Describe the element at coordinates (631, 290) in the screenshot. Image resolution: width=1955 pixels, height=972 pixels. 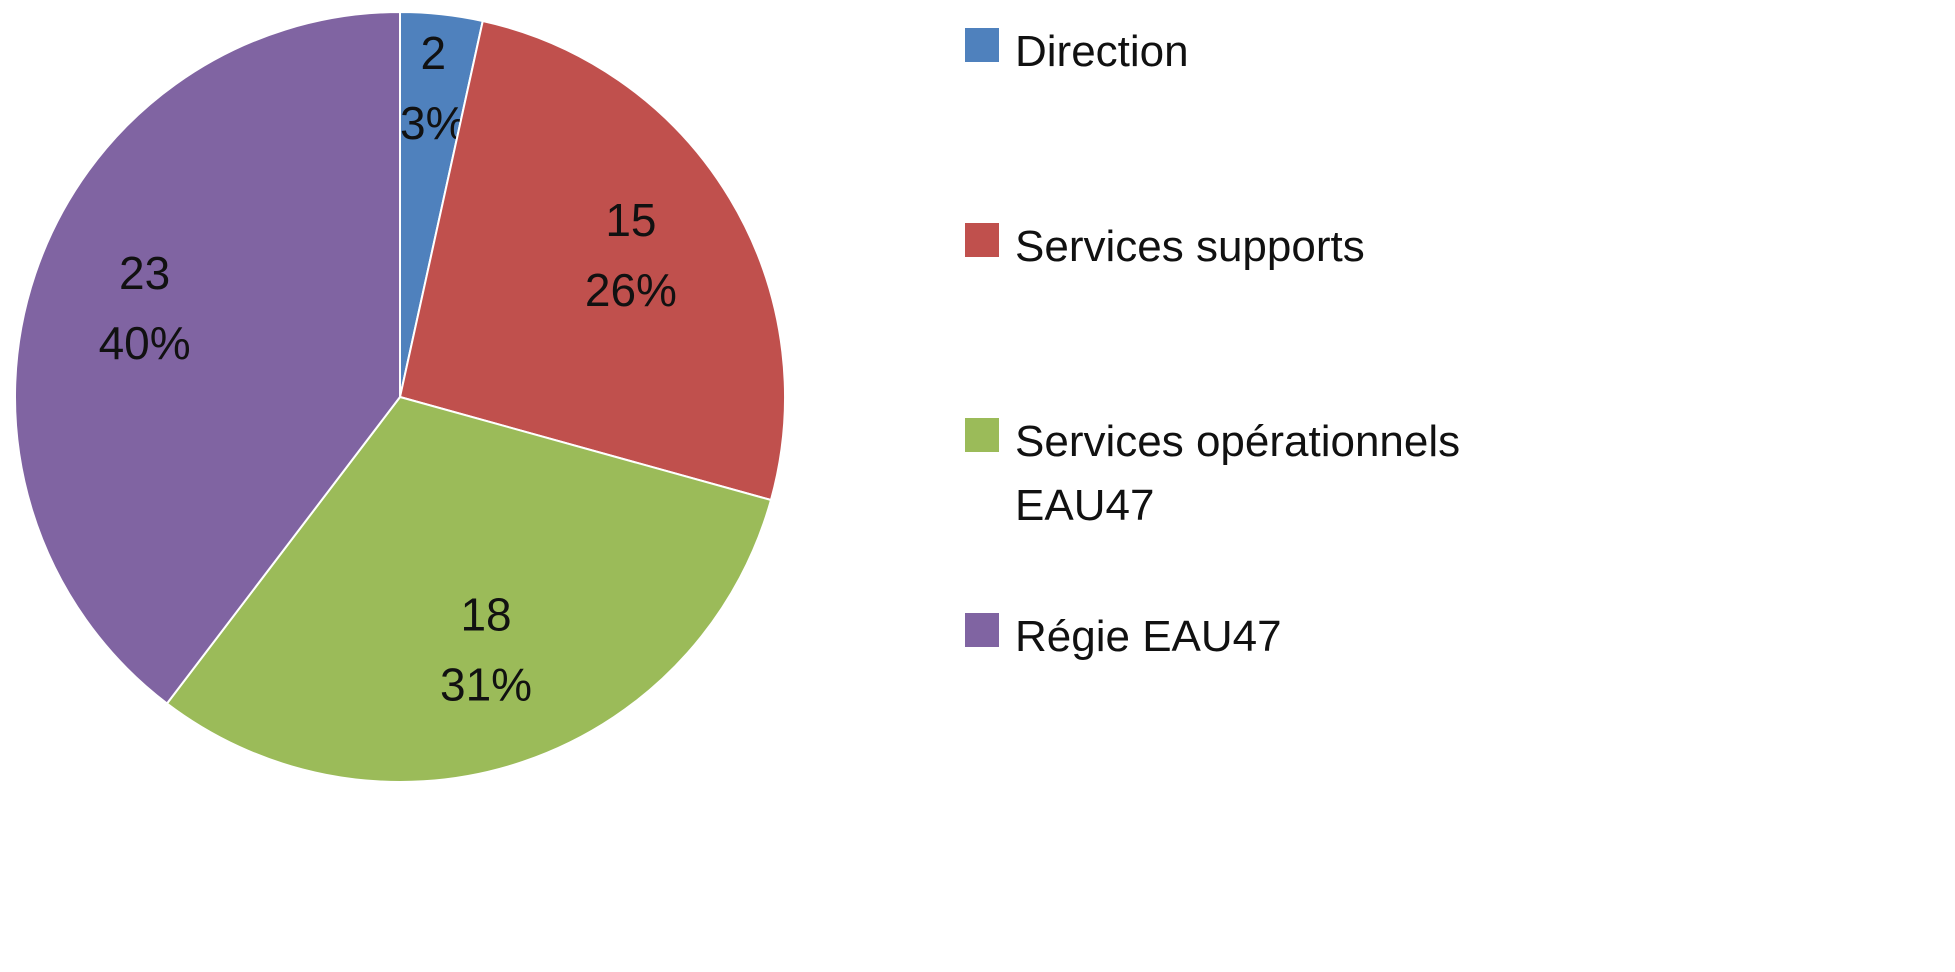
I see `percent-label: 26%` at that location.